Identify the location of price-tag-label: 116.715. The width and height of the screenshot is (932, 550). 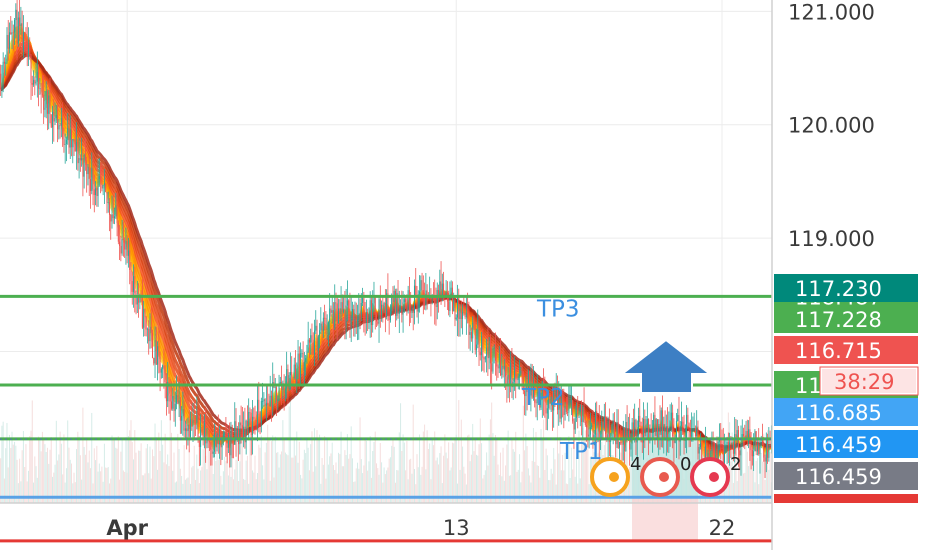
(838, 351).